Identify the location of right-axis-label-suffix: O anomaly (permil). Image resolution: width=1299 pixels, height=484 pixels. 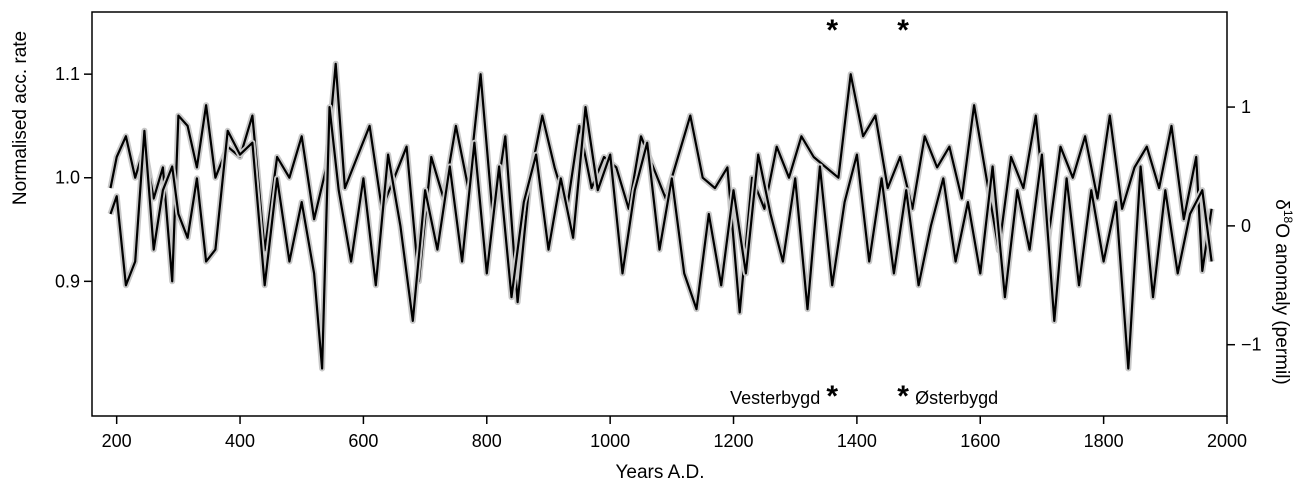
(1281, 304).